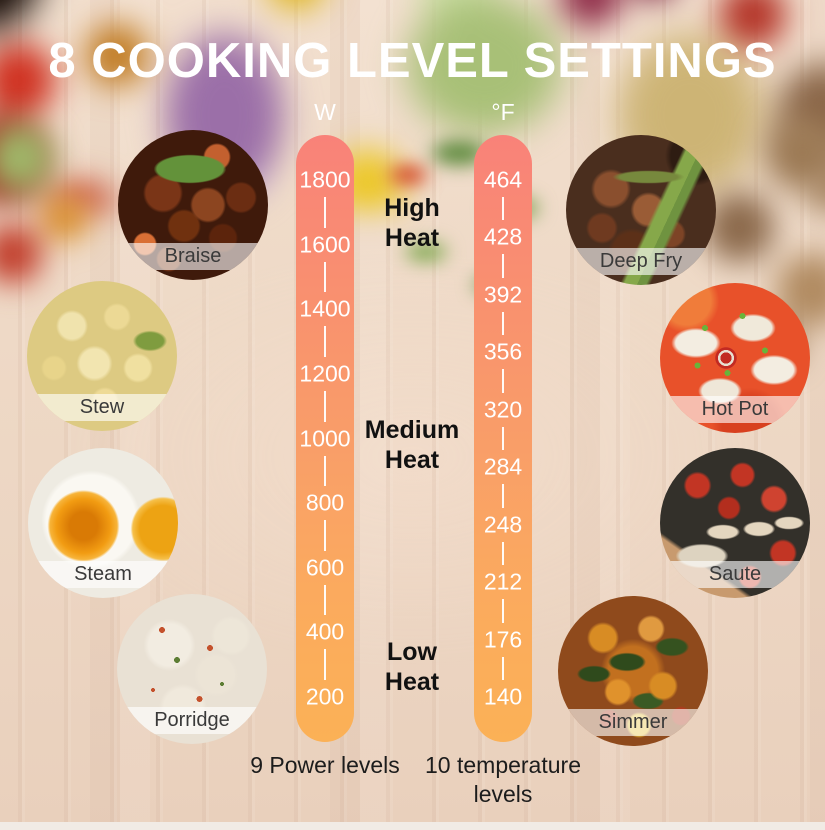 This screenshot has height=830, width=825. I want to click on power-levels-caption: 9 Power levels, so click(325, 765).